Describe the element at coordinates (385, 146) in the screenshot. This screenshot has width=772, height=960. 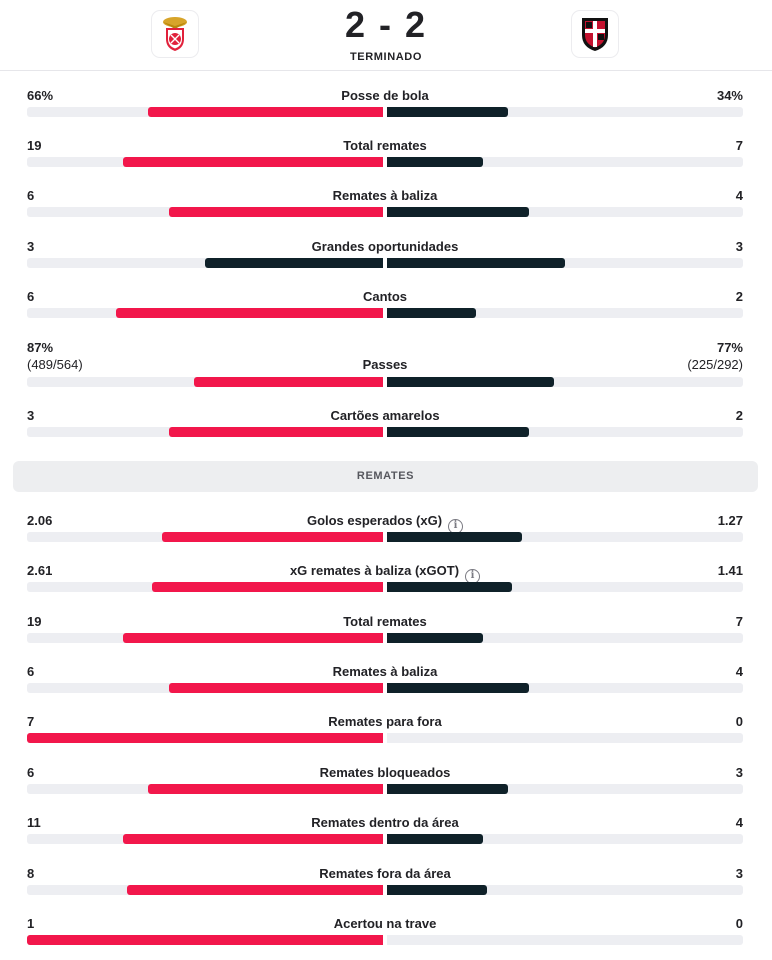
I see `stat-label: Total remates` at that location.